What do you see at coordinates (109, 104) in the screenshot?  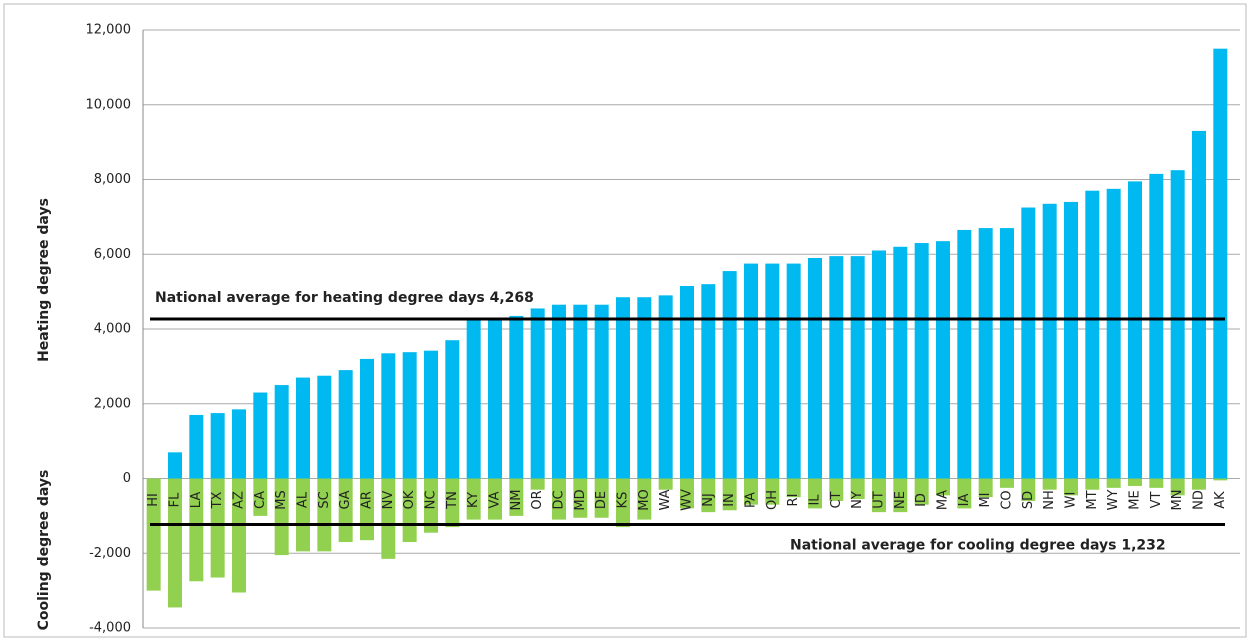 I see `y-tick-label: 10,000` at bounding box center [109, 104].